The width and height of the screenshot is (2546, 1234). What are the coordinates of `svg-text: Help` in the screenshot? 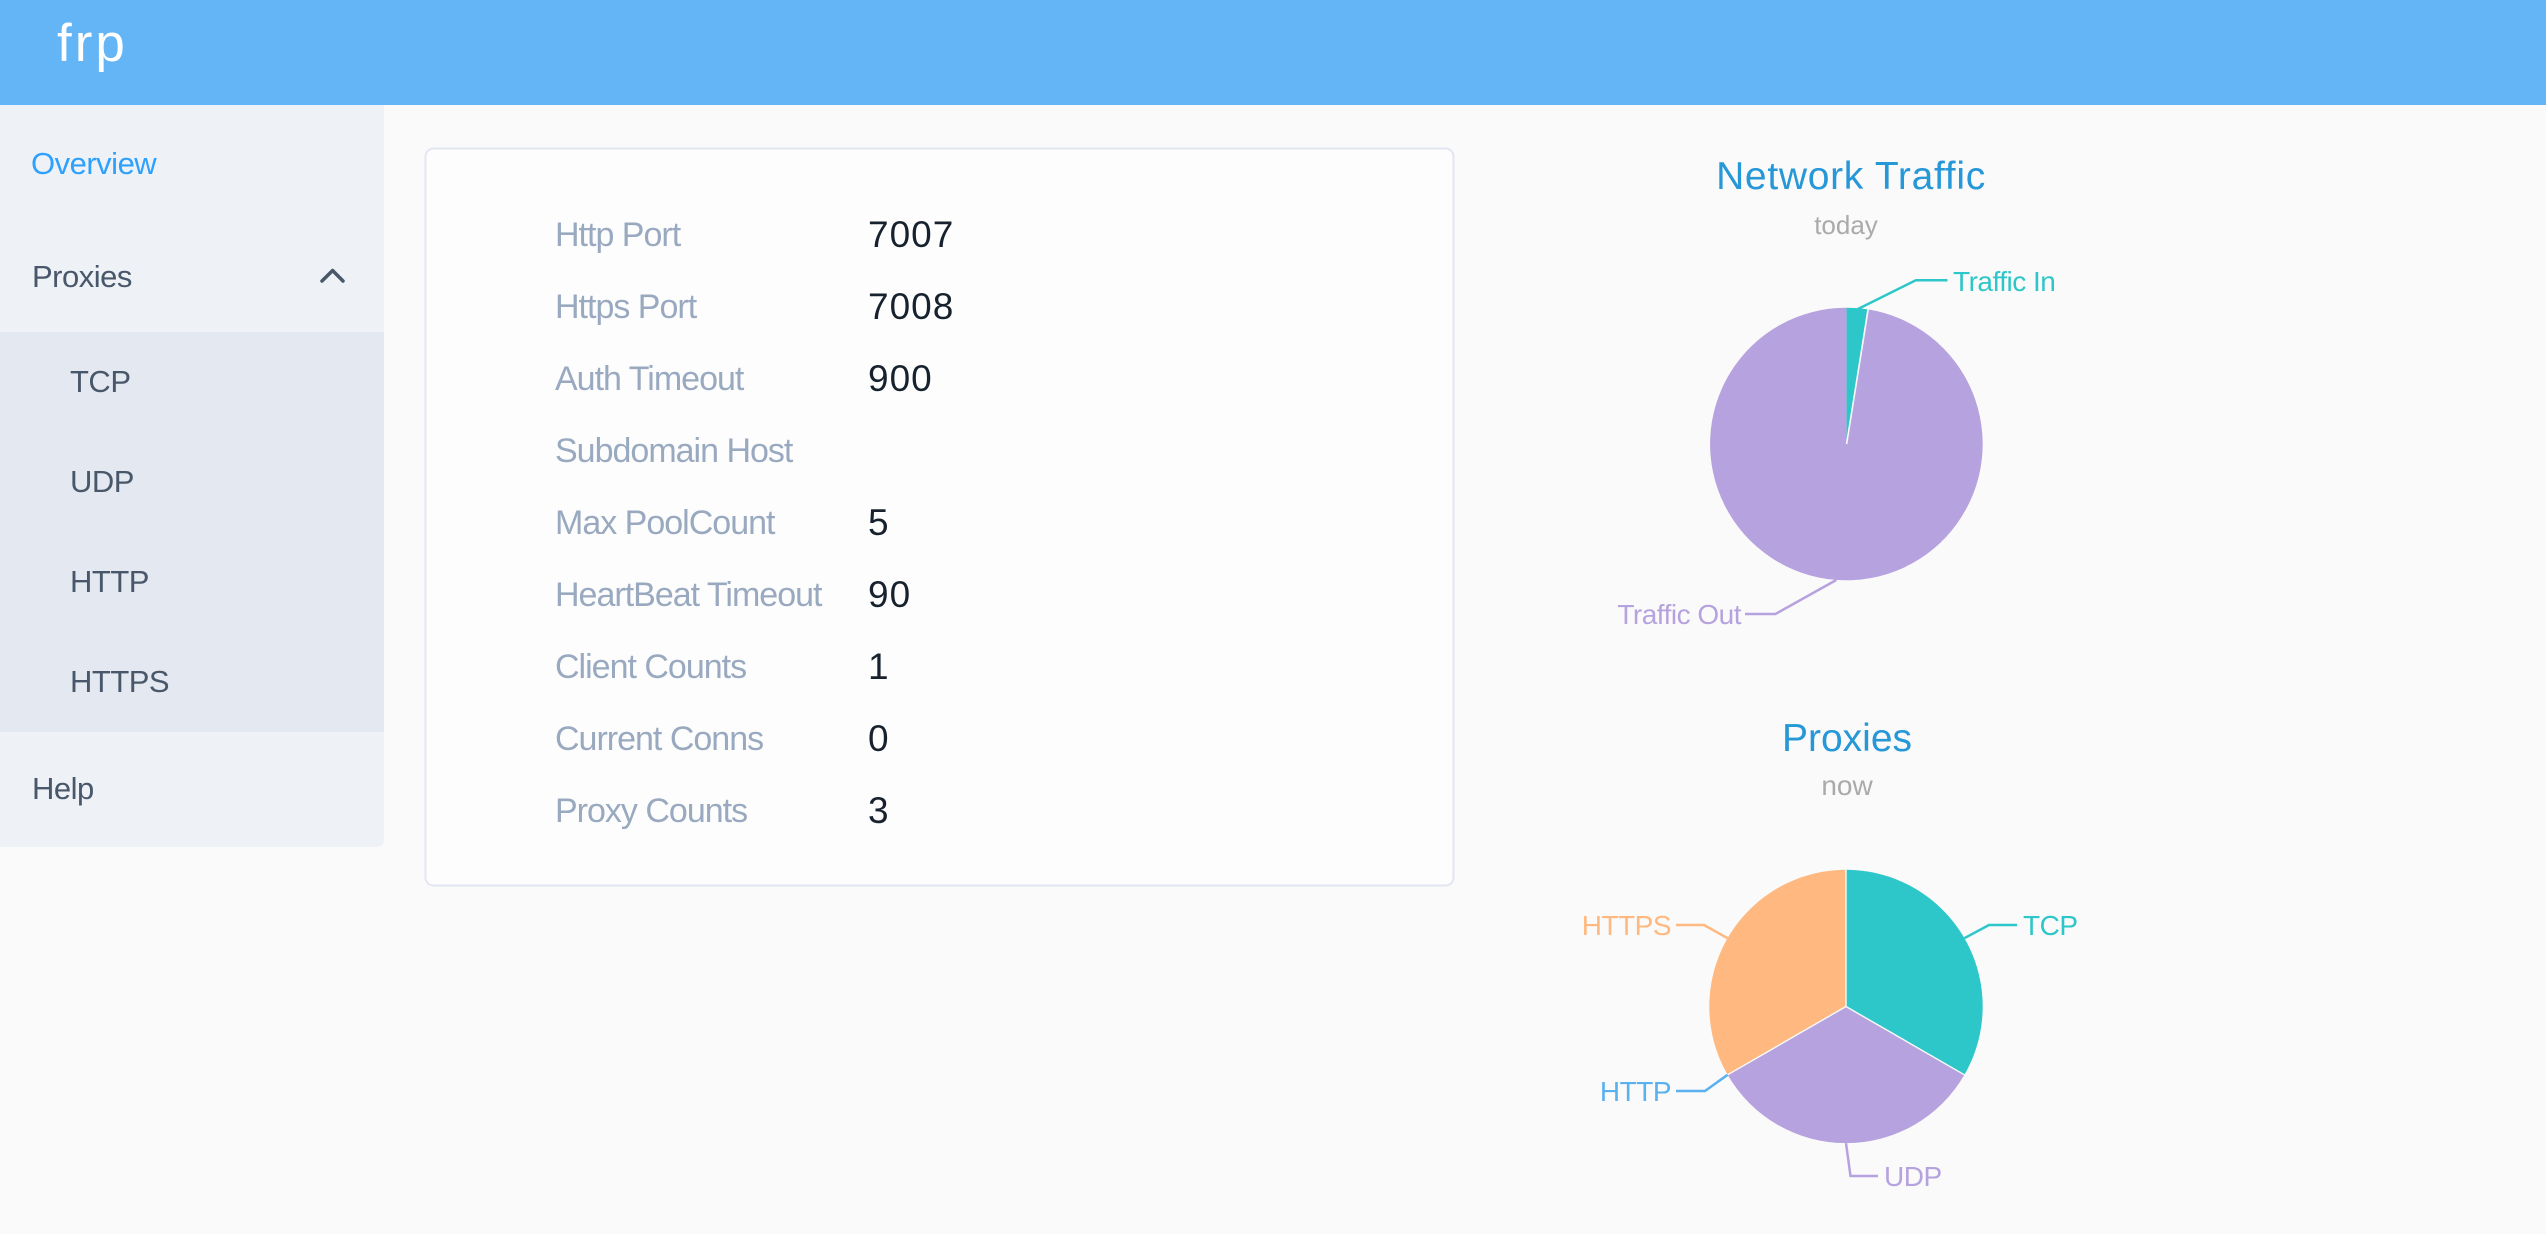 It's located at (63, 788).